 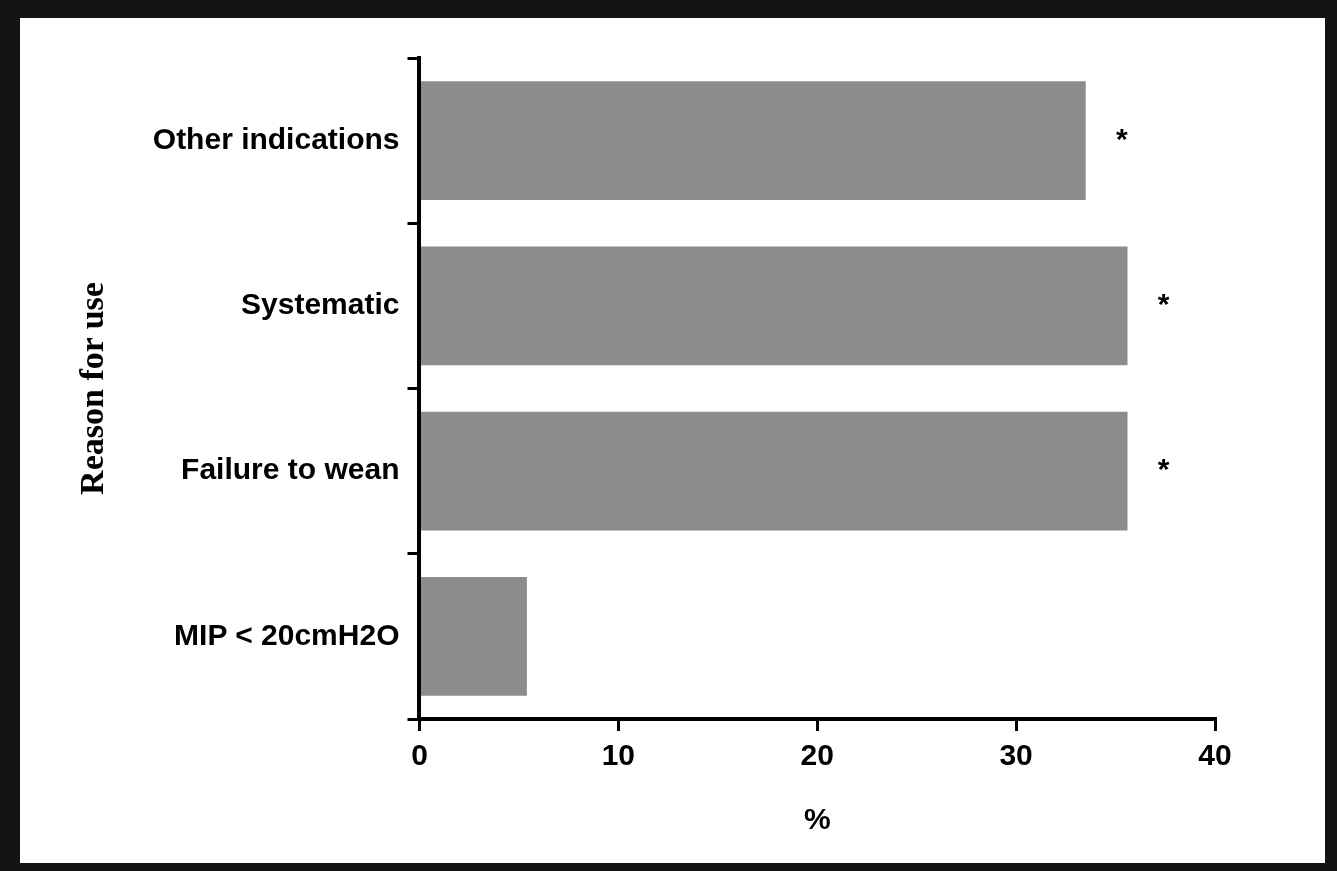 What do you see at coordinates (1215, 755) in the screenshot?
I see `x-tick-label: 40` at bounding box center [1215, 755].